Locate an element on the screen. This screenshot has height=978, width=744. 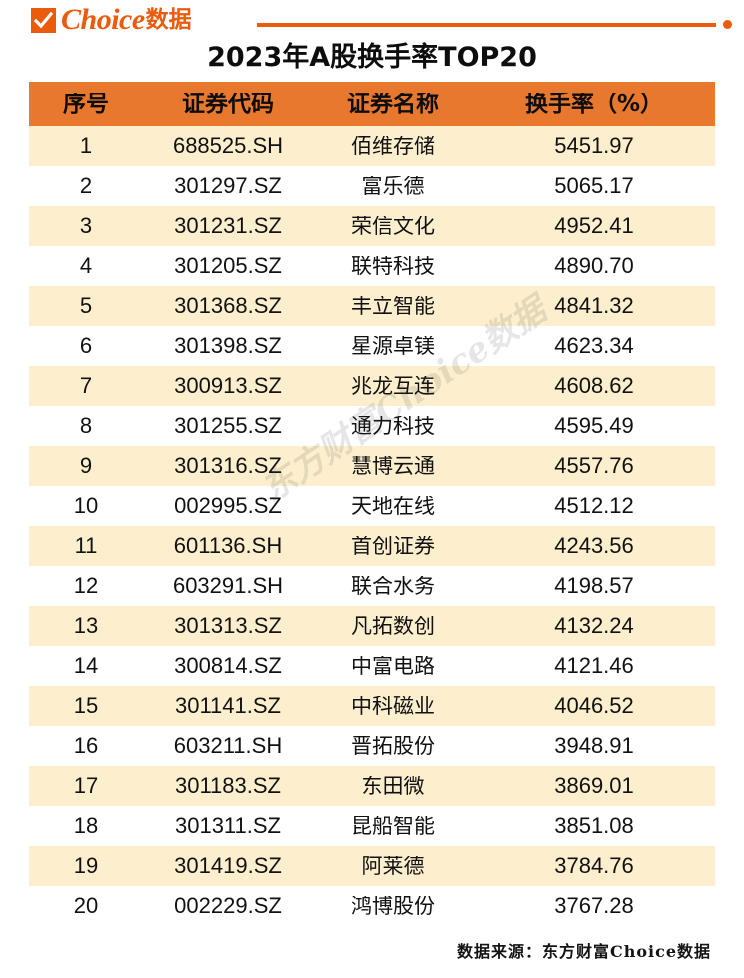
table-row: 2 301297.SZ 富乐德 5065.17 is located at coordinates (372, 186).